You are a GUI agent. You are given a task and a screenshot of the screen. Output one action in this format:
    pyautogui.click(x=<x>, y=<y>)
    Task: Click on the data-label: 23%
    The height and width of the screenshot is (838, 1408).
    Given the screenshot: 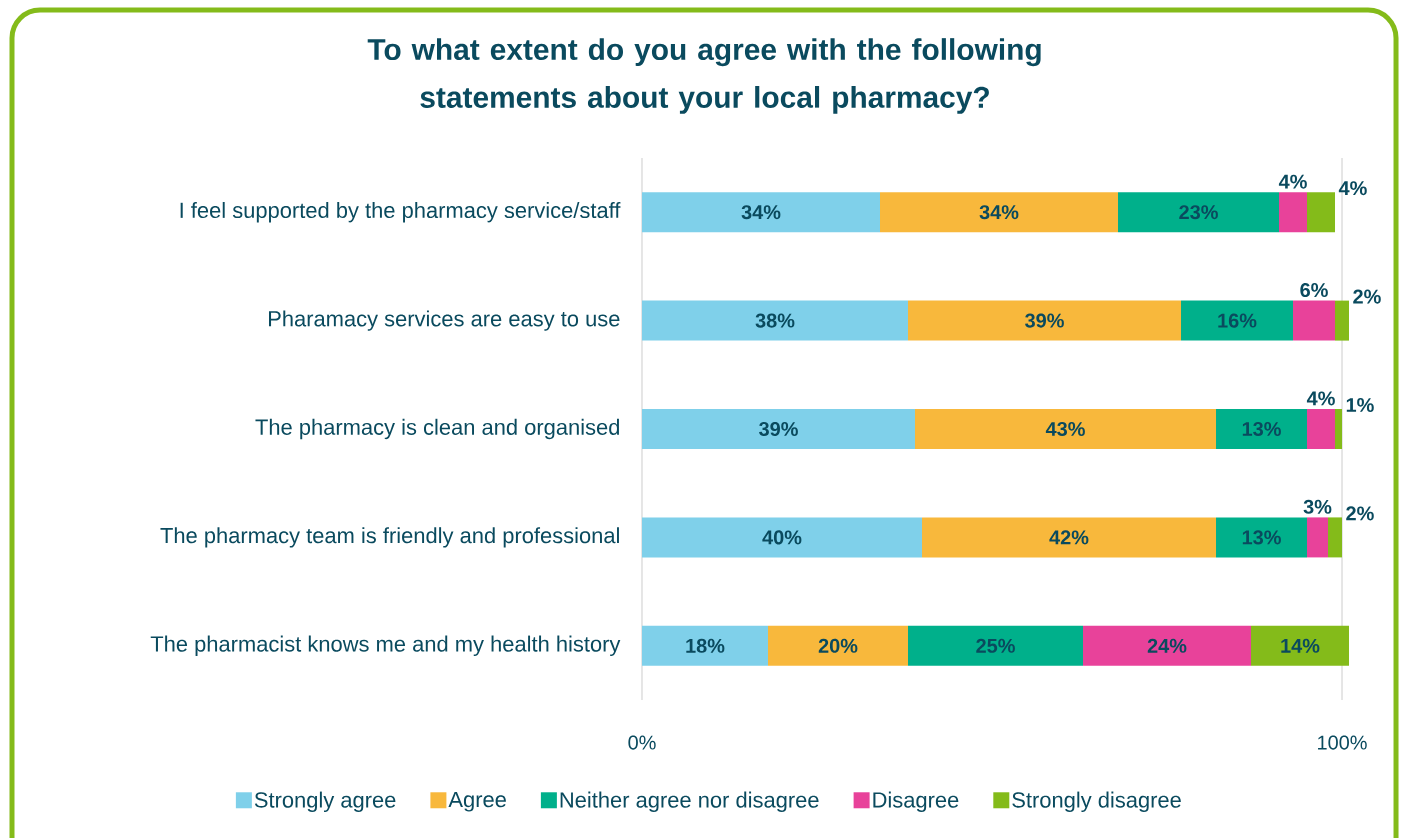 What is the action you would take?
    pyautogui.click(x=1198, y=212)
    